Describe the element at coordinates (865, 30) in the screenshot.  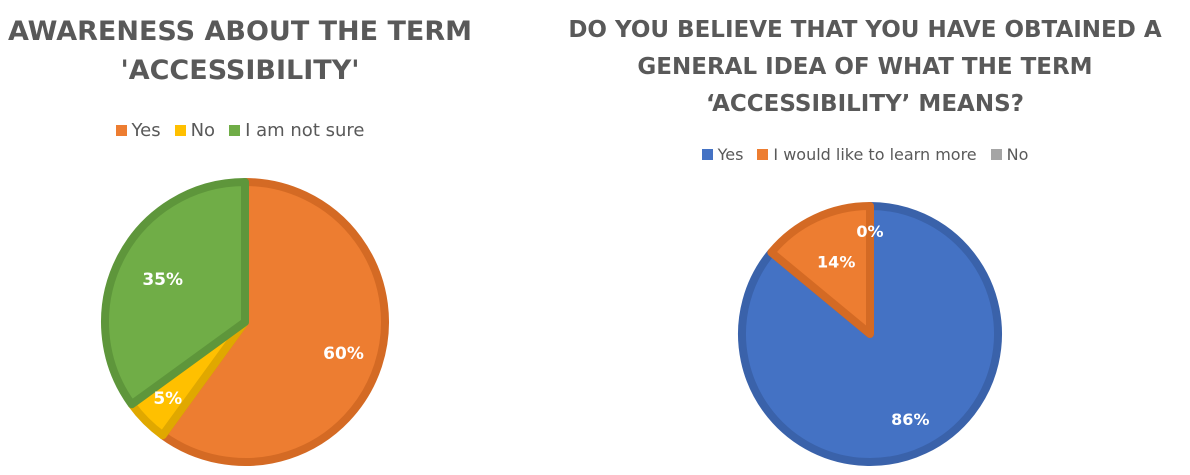
I see `title-line-1: DO YOU BELIEVE THAT YOU HAVE OBTAINED A` at that location.